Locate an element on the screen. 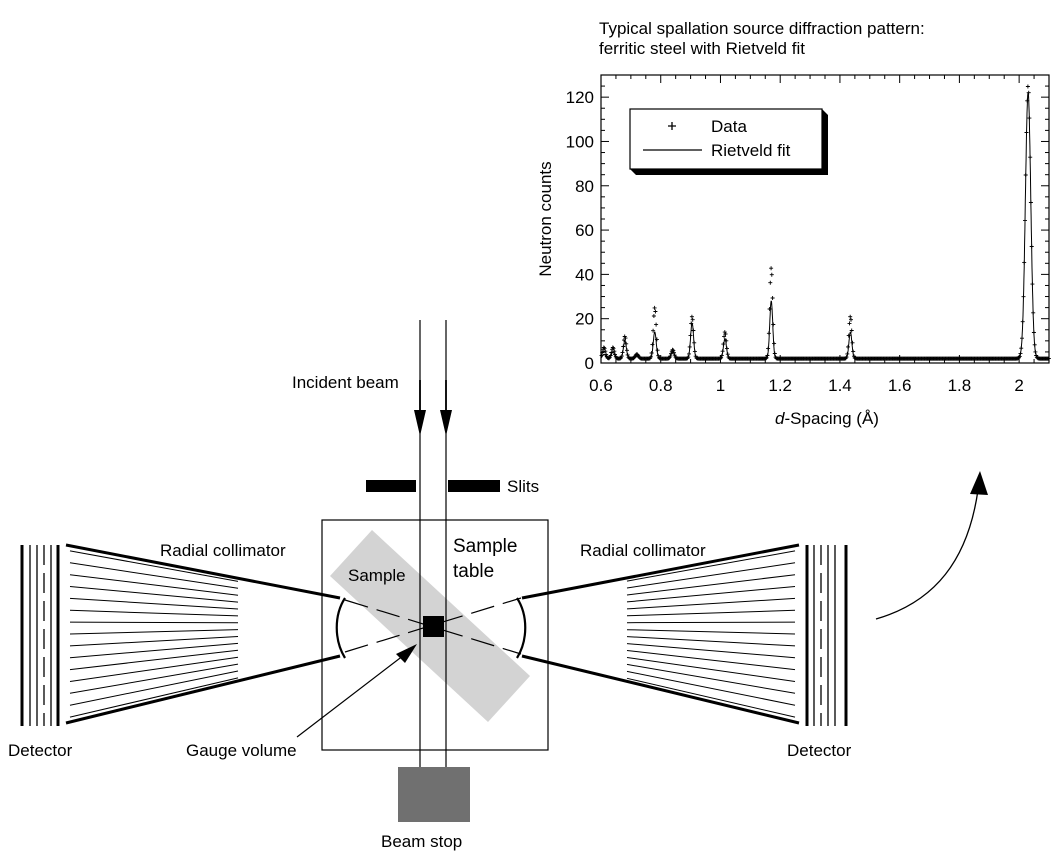  x-tick-label: 2 is located at coordinates (1018, 385).